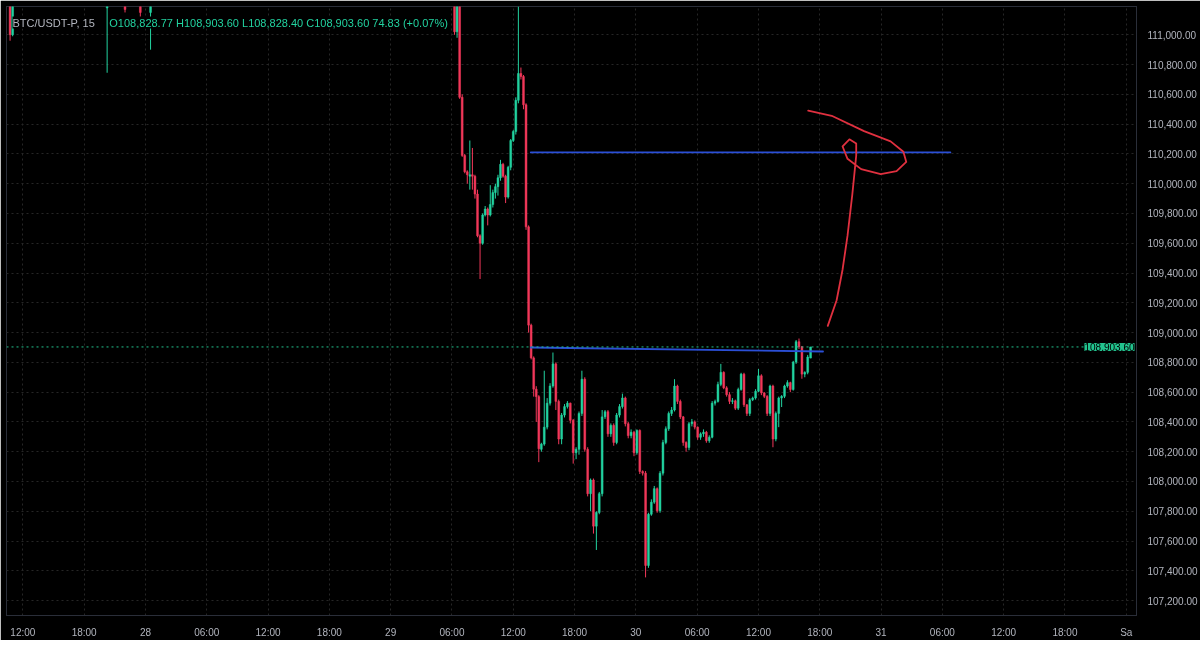 This screenshot has height=650, width=1200. I want to click on y-tick-label: 108,800.00, so click(1172, 363).